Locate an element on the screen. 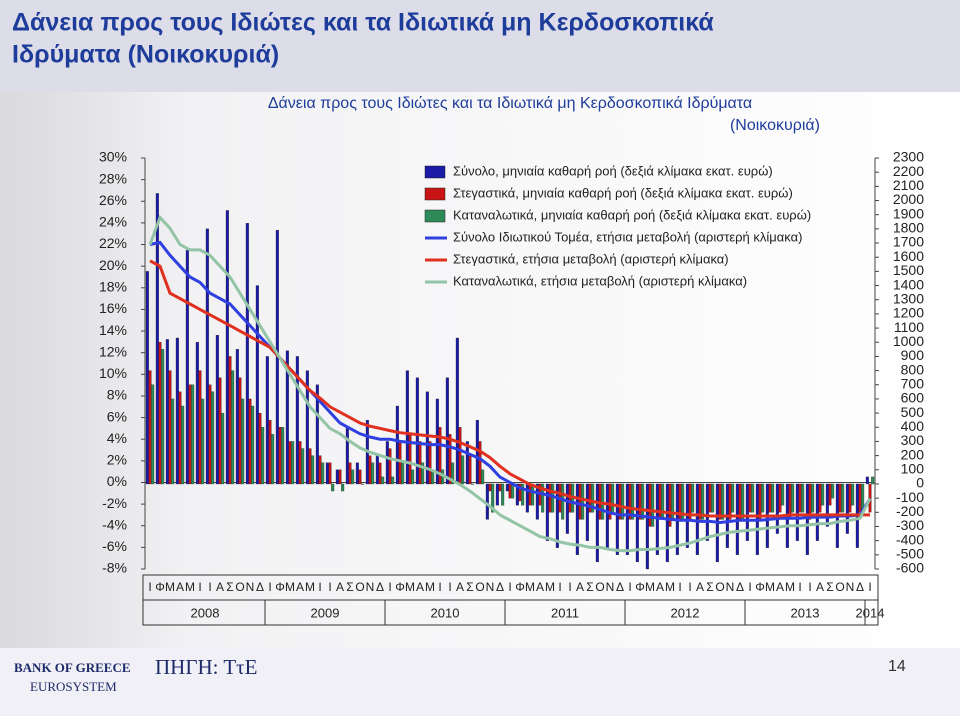  y-tick-label: -4% is located at coordinates (114, 524).